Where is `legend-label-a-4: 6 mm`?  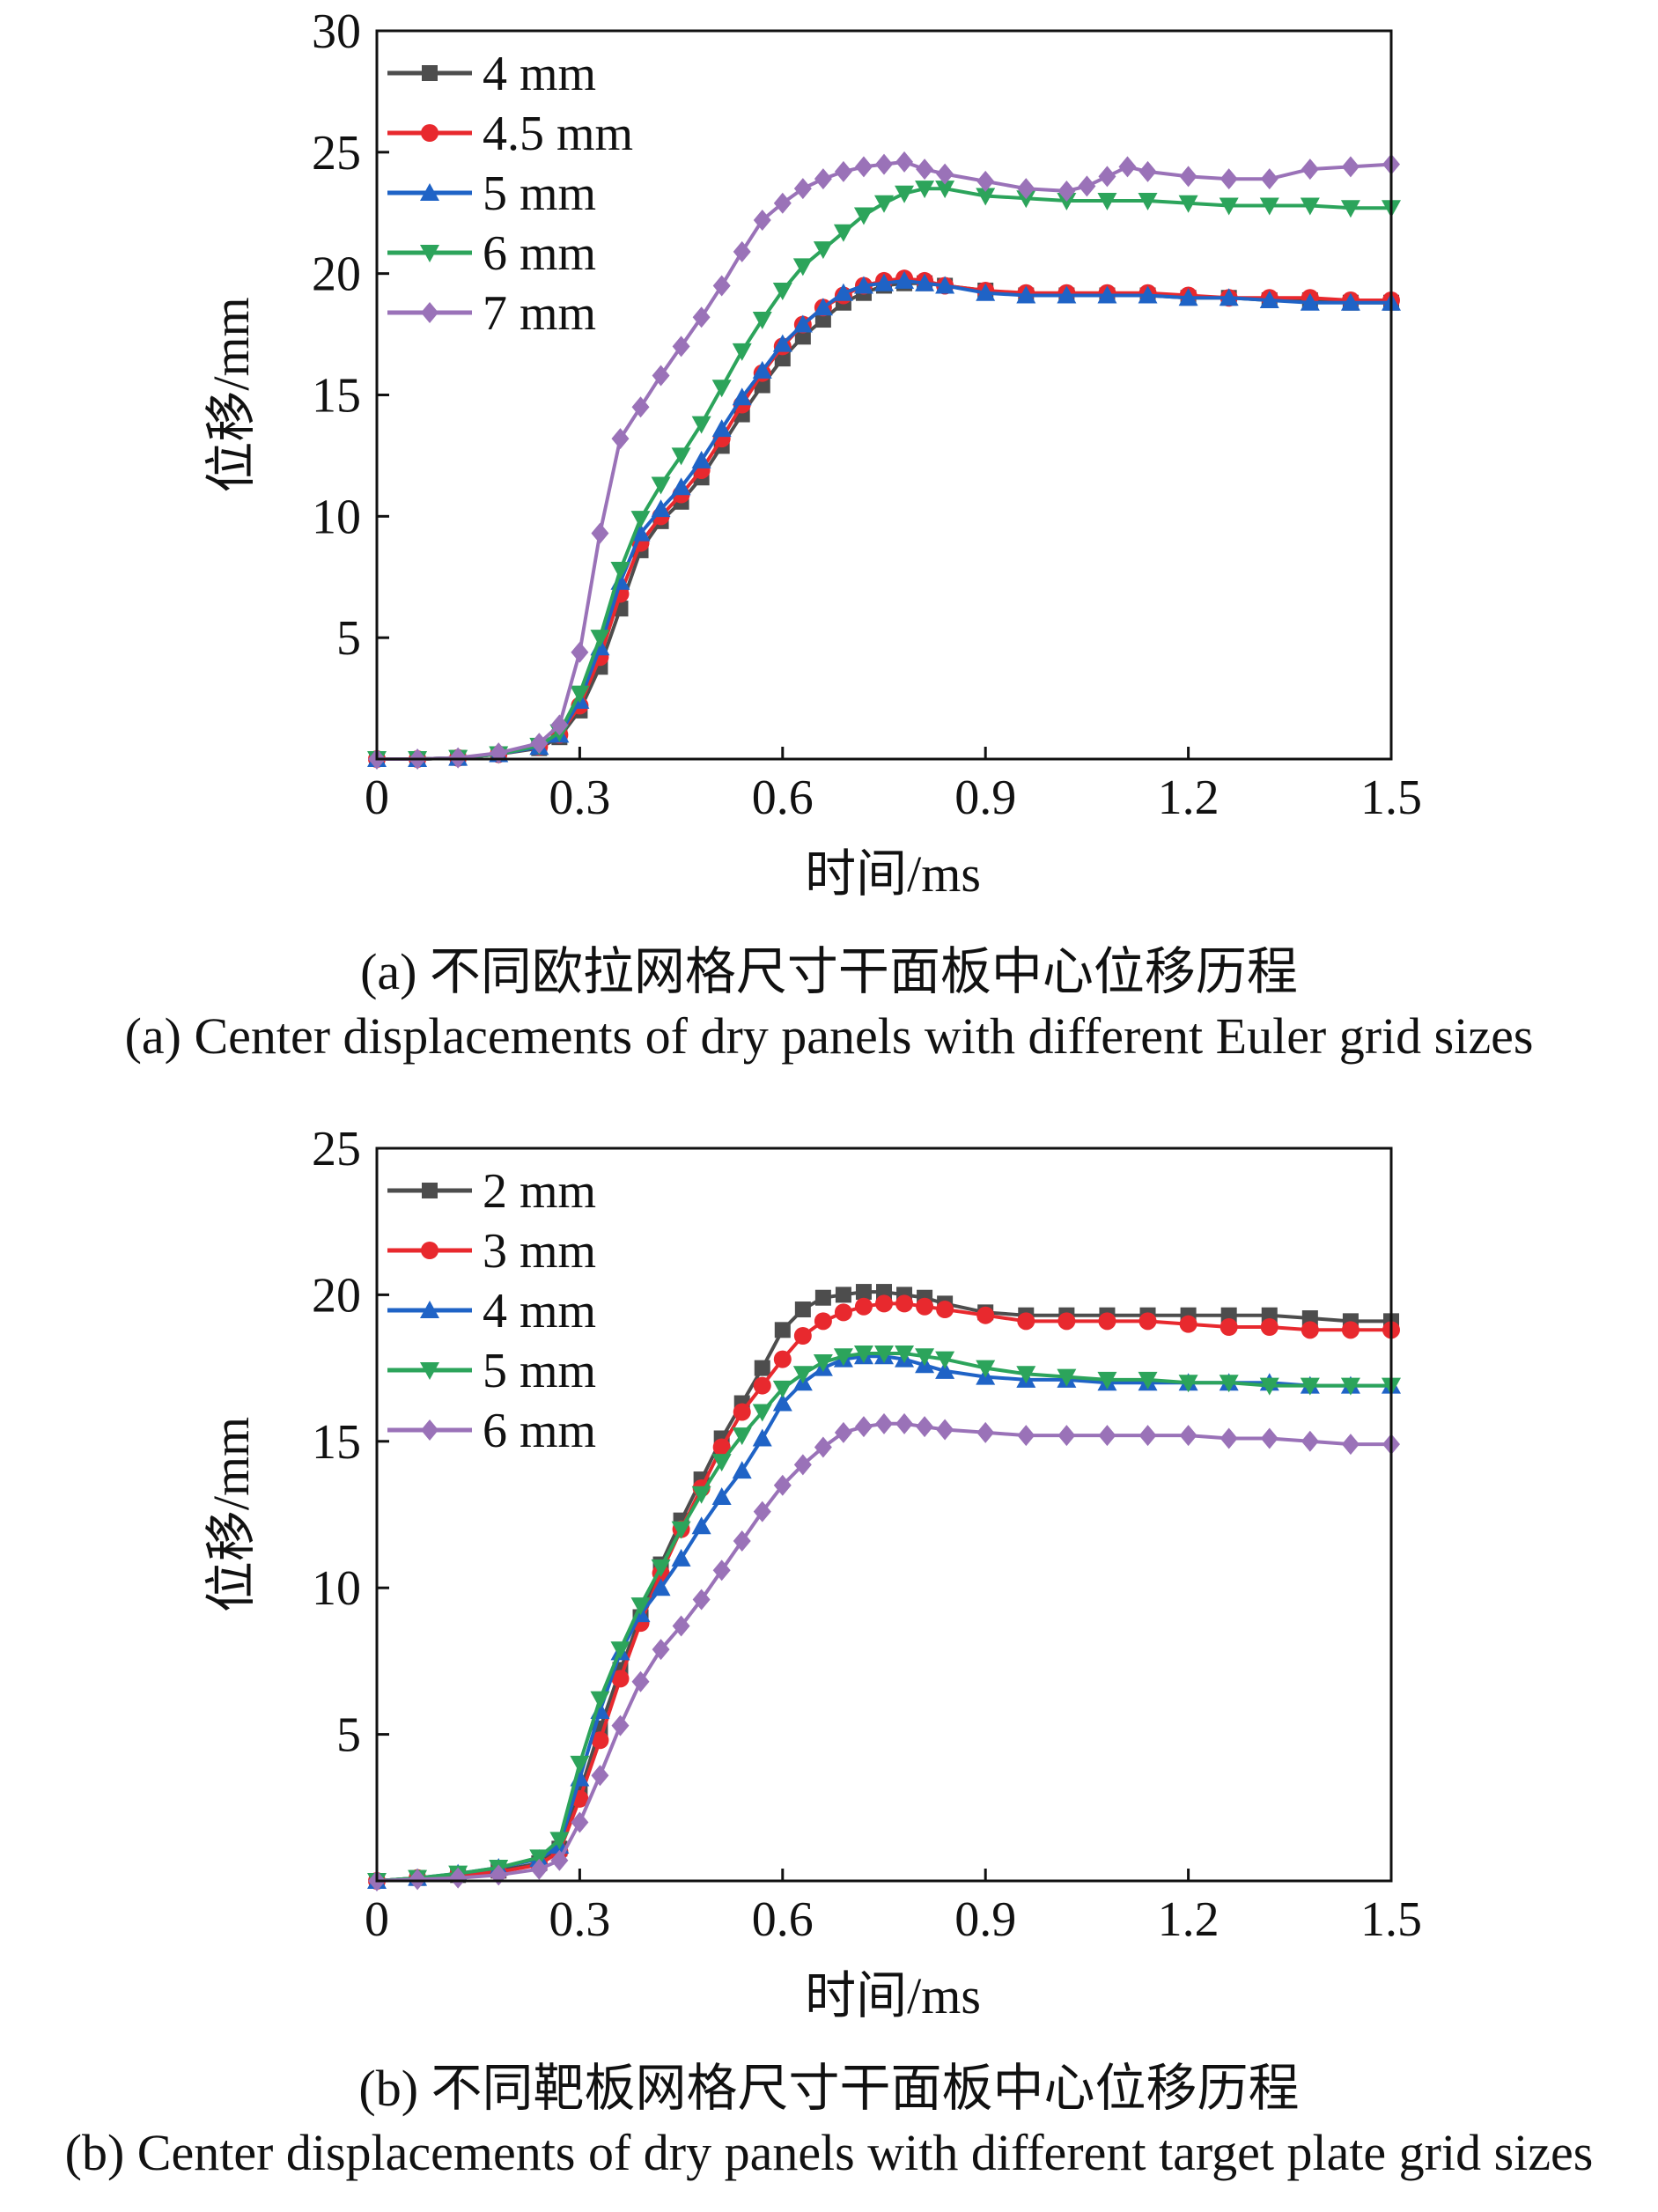
legend-label-a-4: 6 mm is located at coordinates (539, 253).